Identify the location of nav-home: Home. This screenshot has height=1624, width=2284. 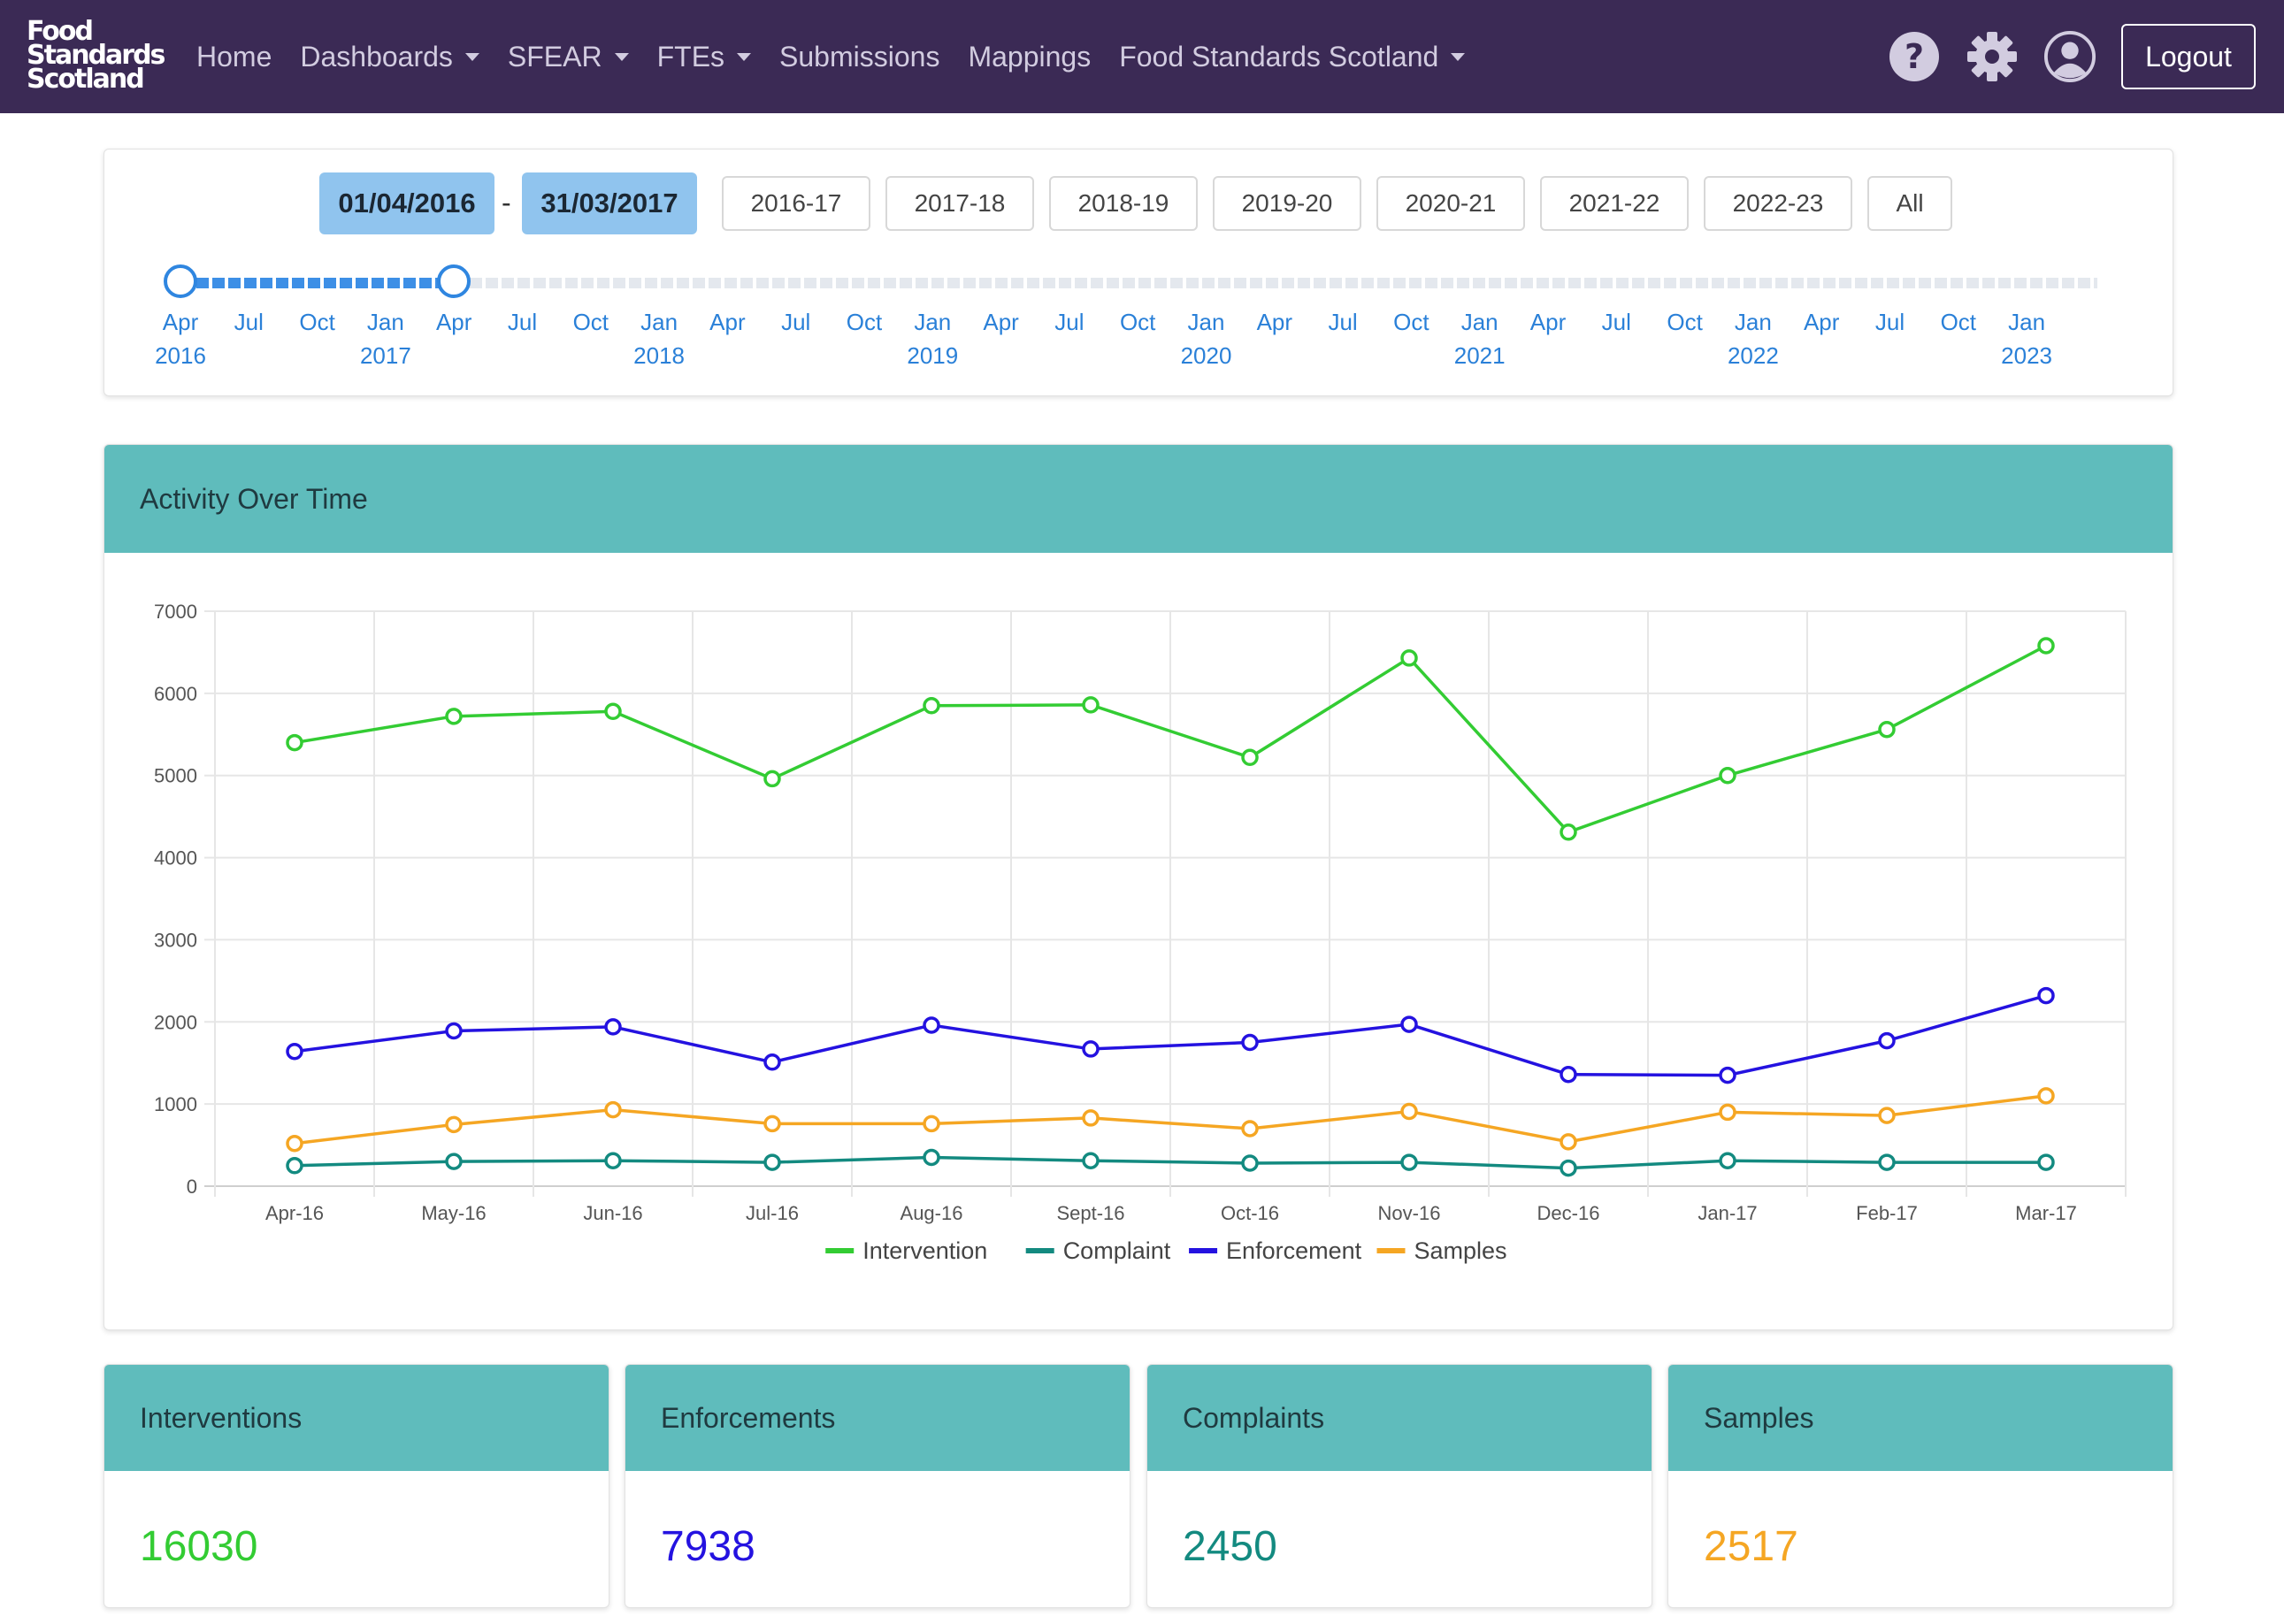
(234, 57).